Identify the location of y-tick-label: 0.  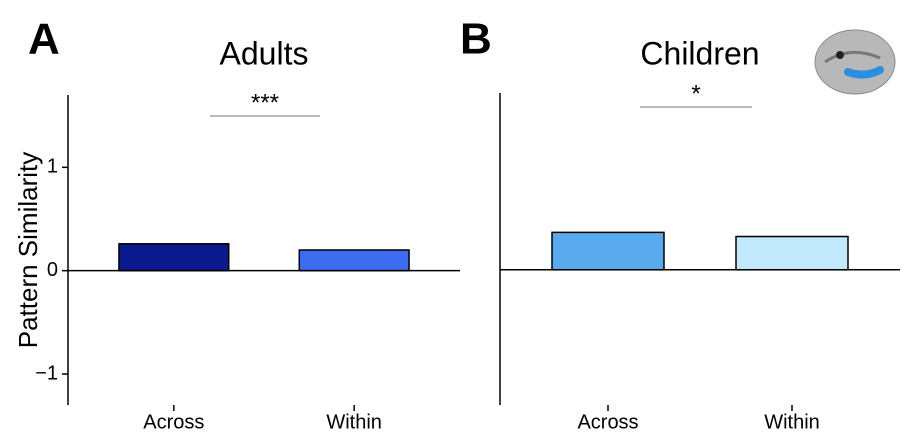
(52, 270).